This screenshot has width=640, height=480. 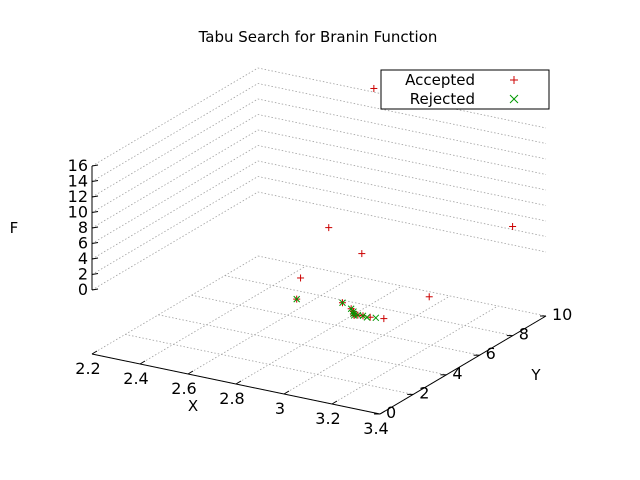 What do you see at coordinates (327, 418) in the screenshot?
I see `x-tick-label: 3.2` at bounding box center [327, 418].